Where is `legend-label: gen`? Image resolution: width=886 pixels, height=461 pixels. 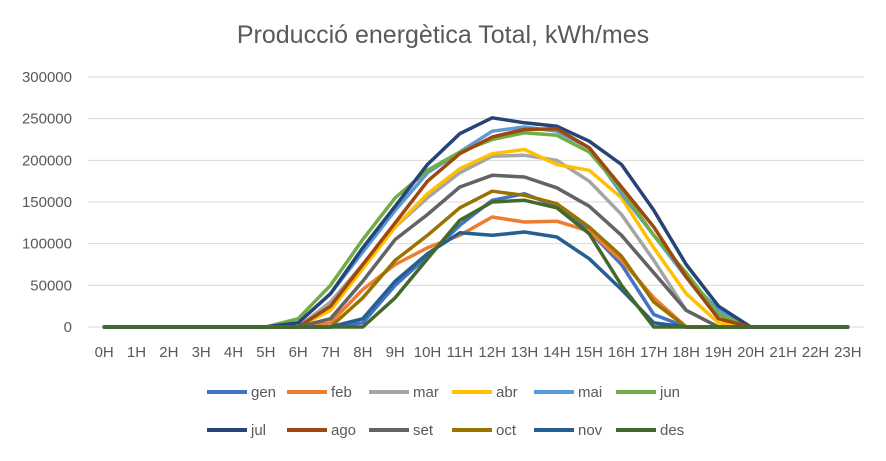
legend-label: gen is located at coordinates (263, 392).